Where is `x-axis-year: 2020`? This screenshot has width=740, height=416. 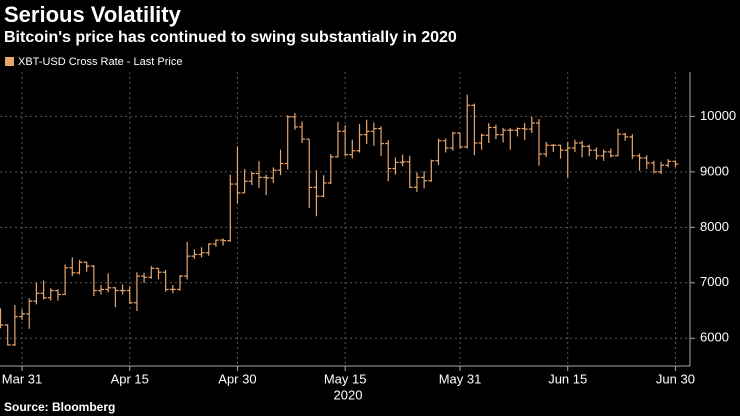
x-axis-year: 2020 is located at coordinates (348, 394).